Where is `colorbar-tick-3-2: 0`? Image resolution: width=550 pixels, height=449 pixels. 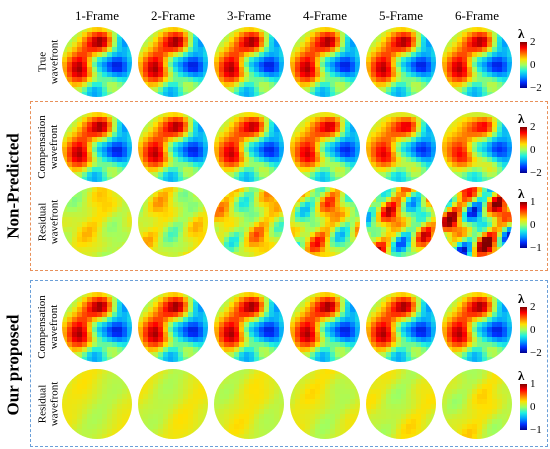
colorbar-tick-3-2: 0 is located at coordinates (533, 225).